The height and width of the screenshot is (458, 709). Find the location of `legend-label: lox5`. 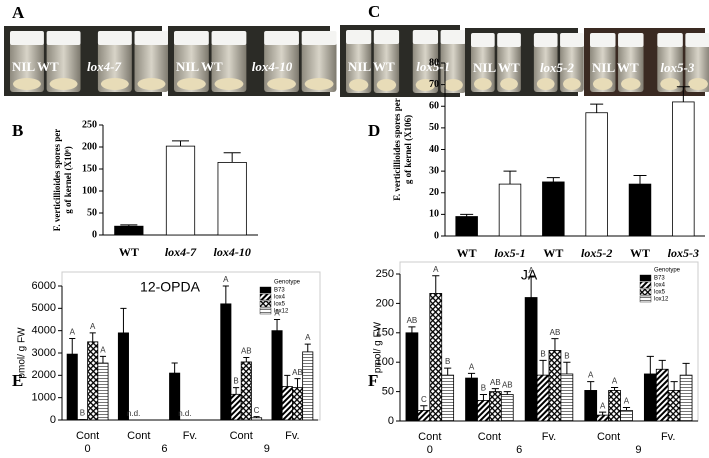

legend-label: lox5 is located at coordinates (660, 293).